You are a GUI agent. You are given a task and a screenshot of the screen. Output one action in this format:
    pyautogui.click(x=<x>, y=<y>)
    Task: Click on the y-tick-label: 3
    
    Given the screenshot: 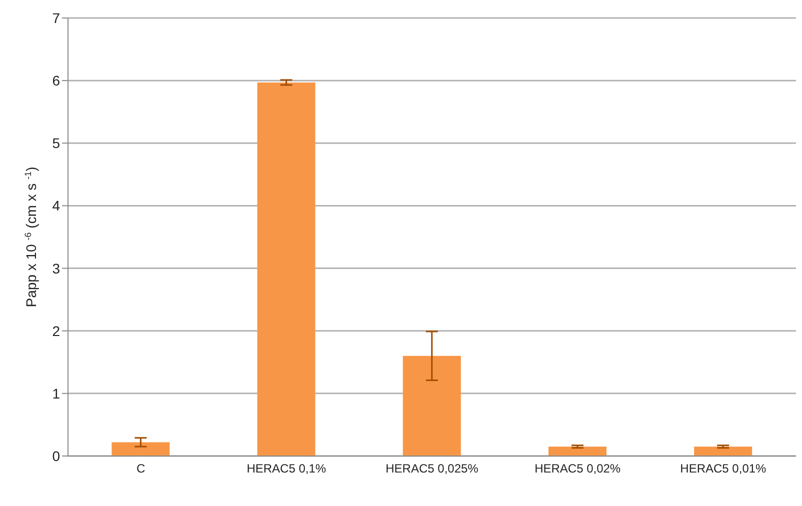 What is the action you would take?
    pyautogui.click(x=56, y=268)
    